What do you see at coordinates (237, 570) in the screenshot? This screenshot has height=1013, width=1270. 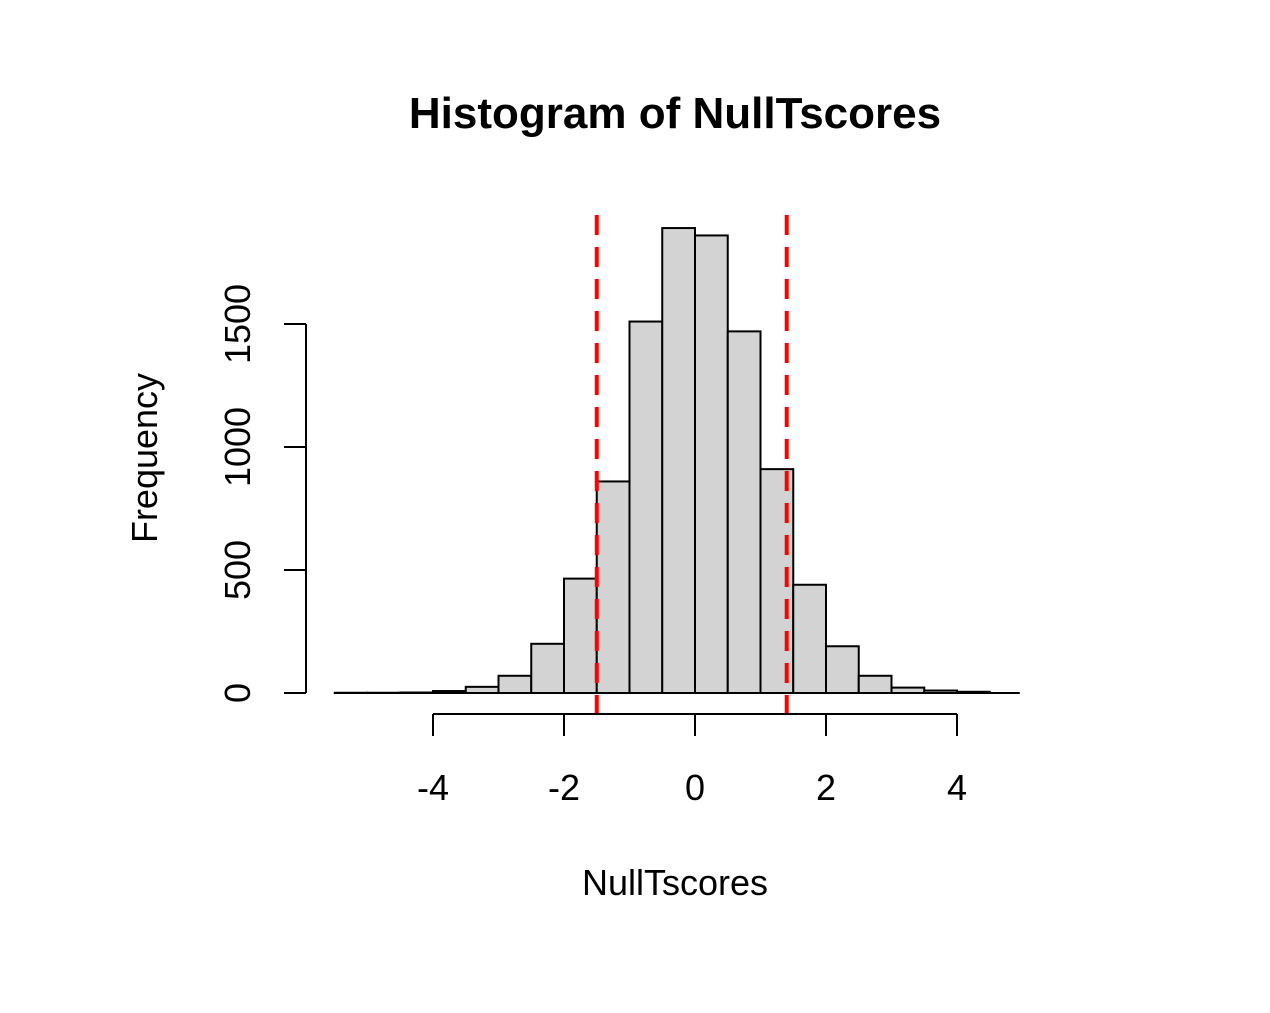 I see `y-tick-label: 500` at bounding box center [237, 570].